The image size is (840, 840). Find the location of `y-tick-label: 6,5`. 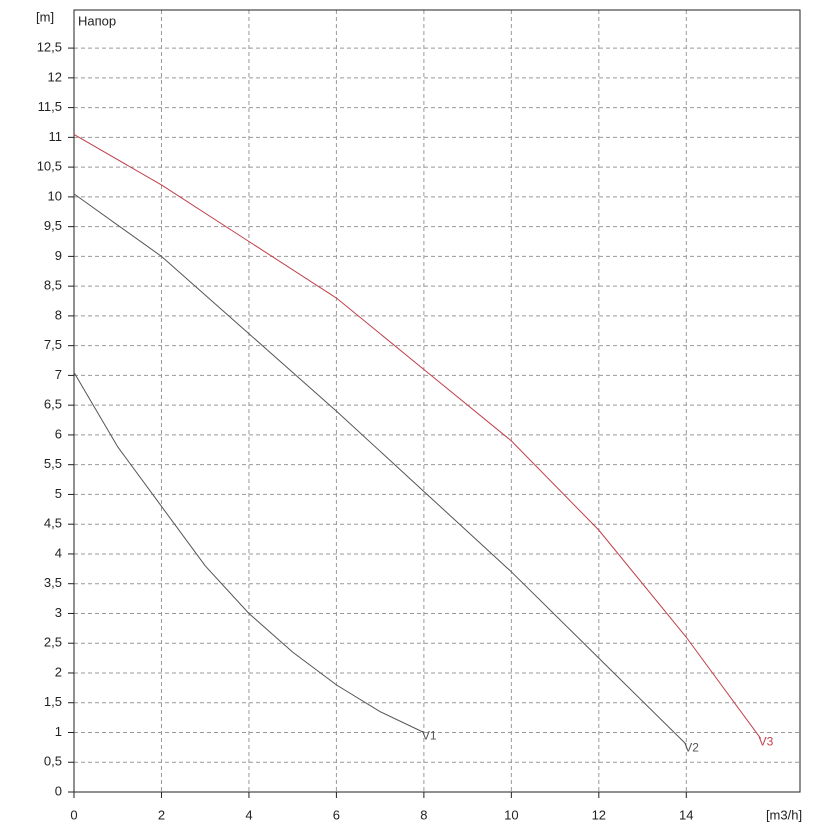

y-tick-label: 6,5 is located at coordinates (53, 404).